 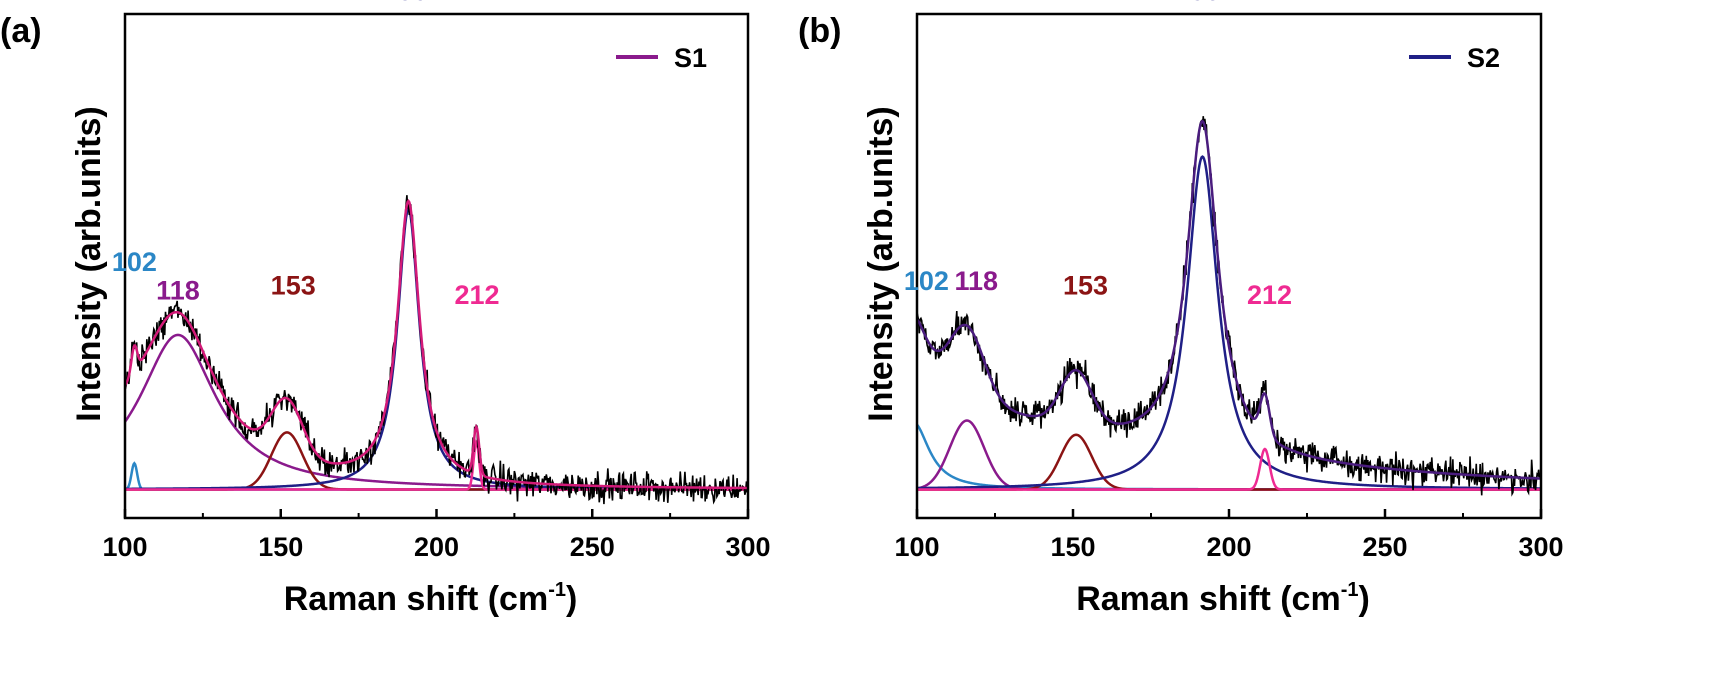 What do you see at coordinates (1483, 58) in the screenshot?
I see `legend-label-s2: S2` at bounding box center [1483, 58].